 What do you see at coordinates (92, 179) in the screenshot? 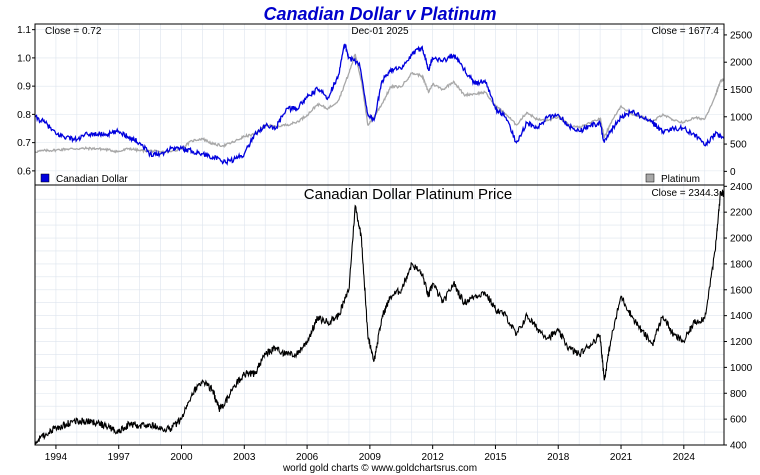
I see `legend-label-canadian-dollar: Canadian Dollar` at bounding box center [92, 179].